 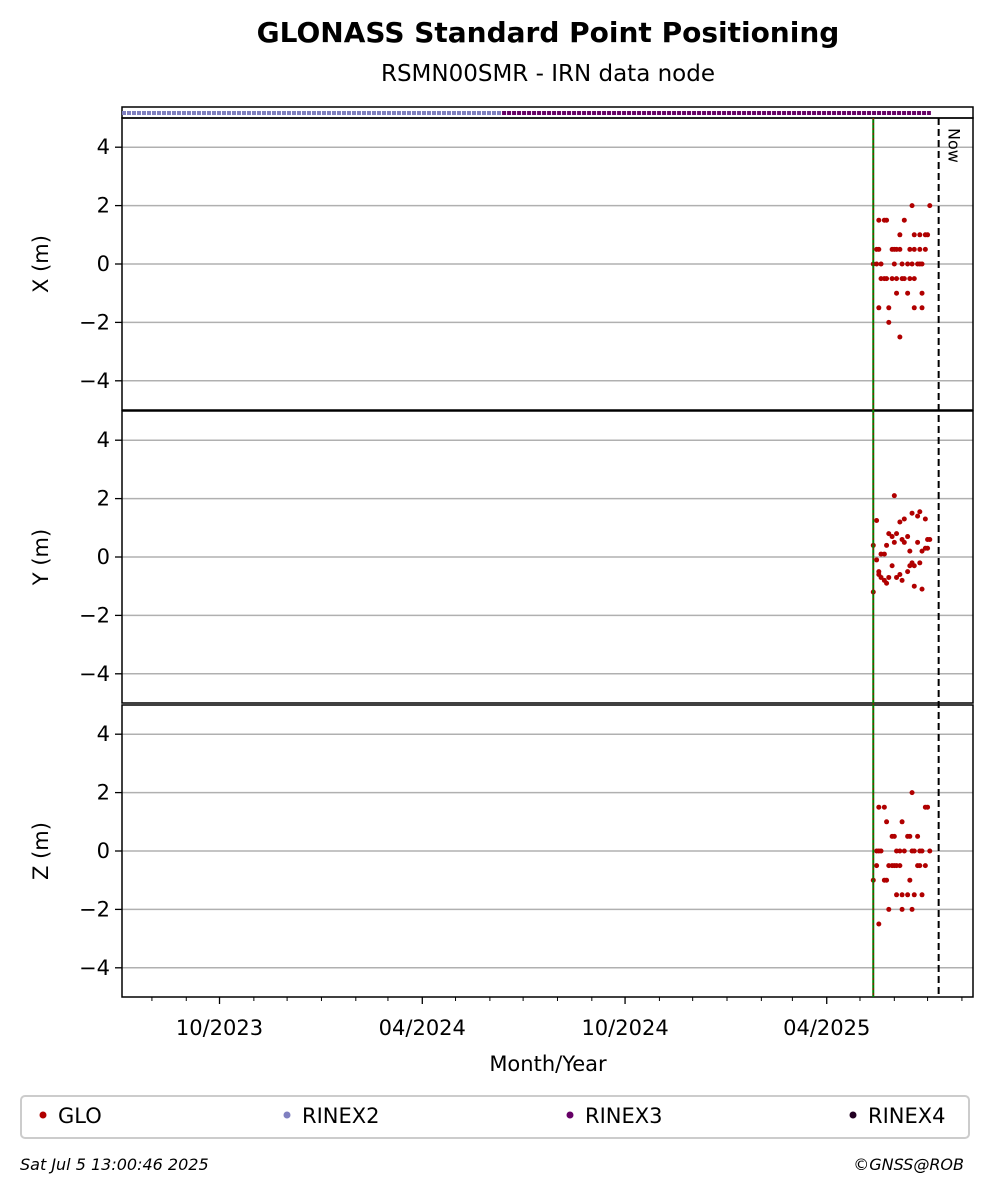 I want to click on footer-date: Sat Jul 5 13:00:46 2025, so click(x=114, y=1164).